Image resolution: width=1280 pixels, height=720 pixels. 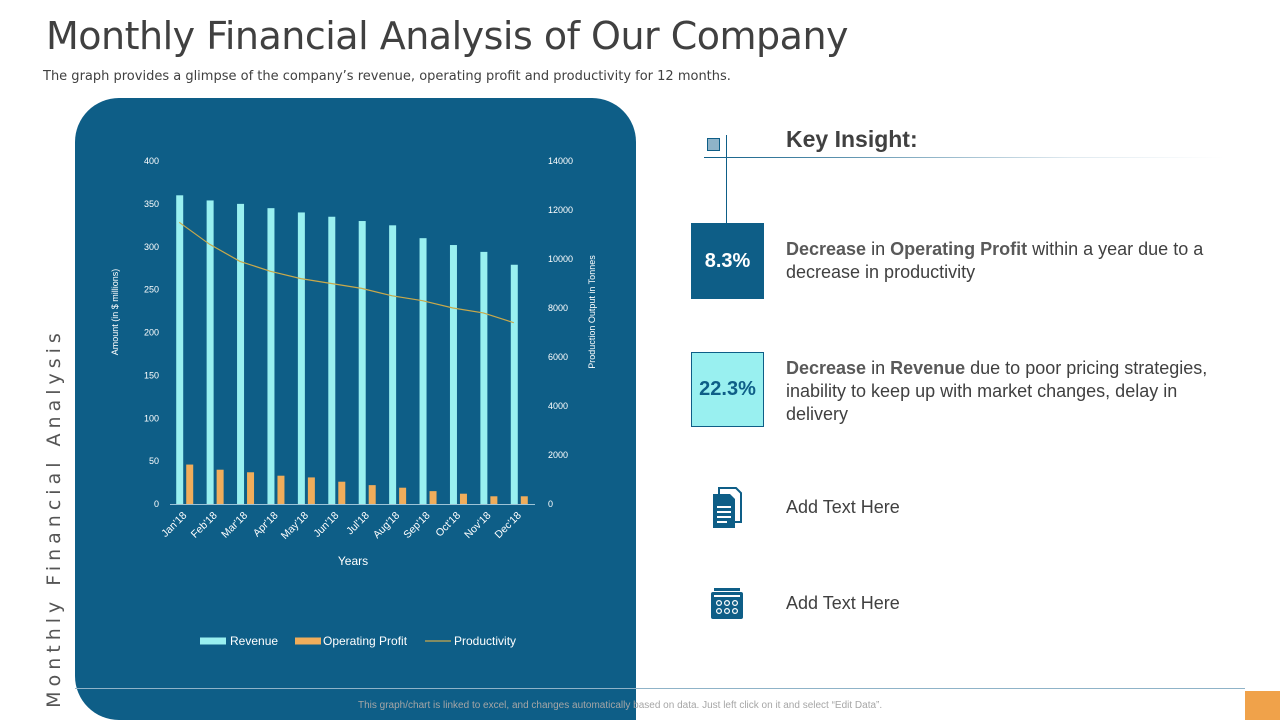 I want to click on y-tick-label: 300, so click(x=151, y=247).